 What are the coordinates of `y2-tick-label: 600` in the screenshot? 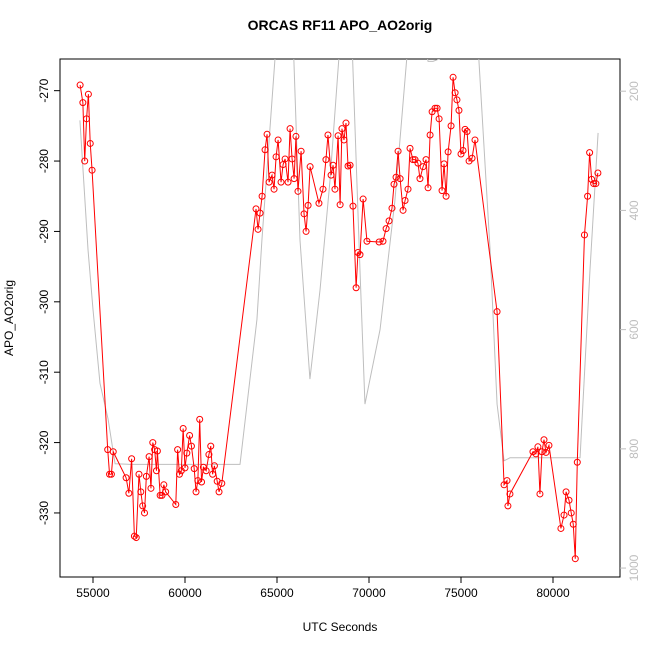 It's located at (634, 329).